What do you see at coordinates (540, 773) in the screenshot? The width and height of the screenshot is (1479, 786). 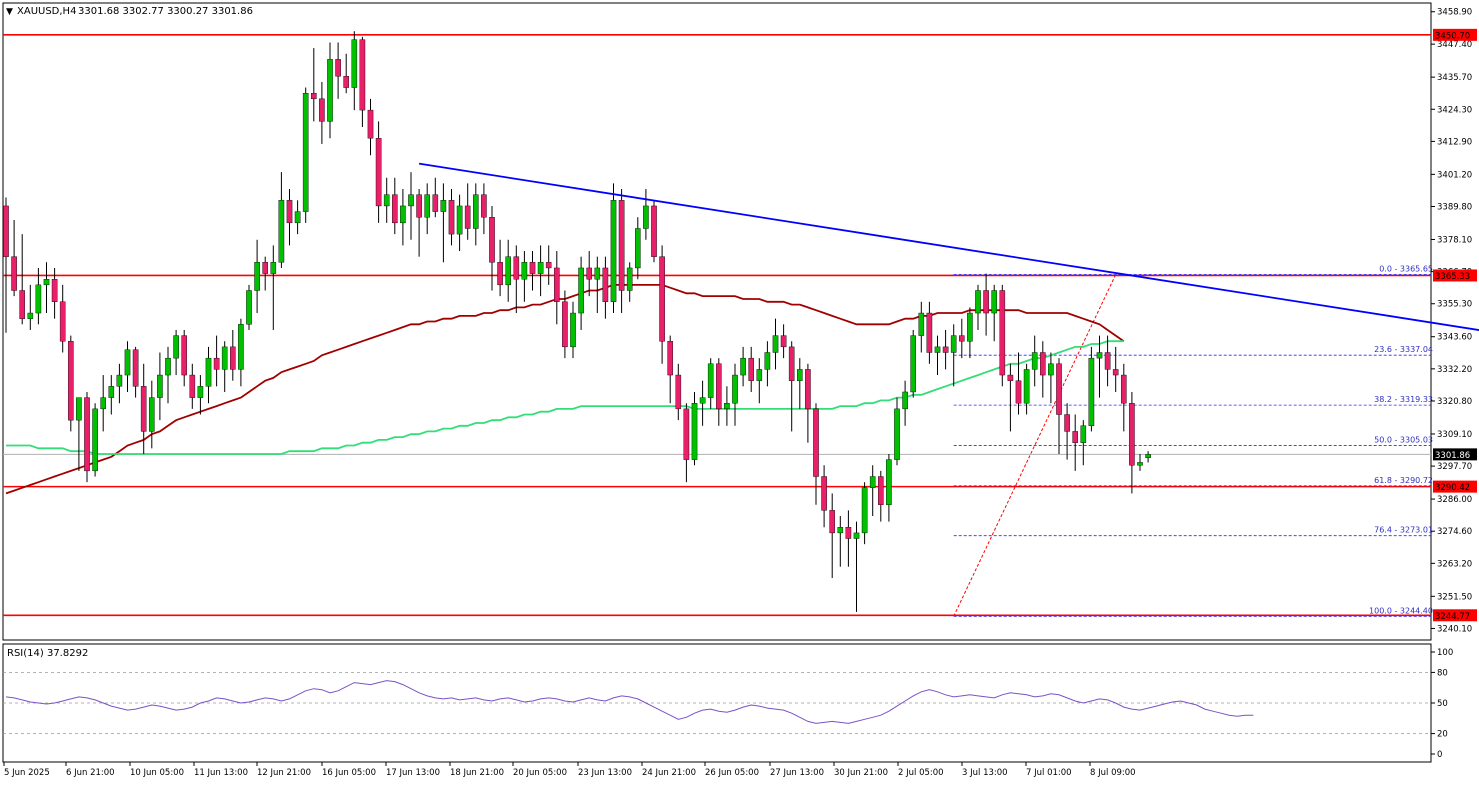 I see `time-axis-label: 20 Jun 05:00` at bounding box center [540, 773].